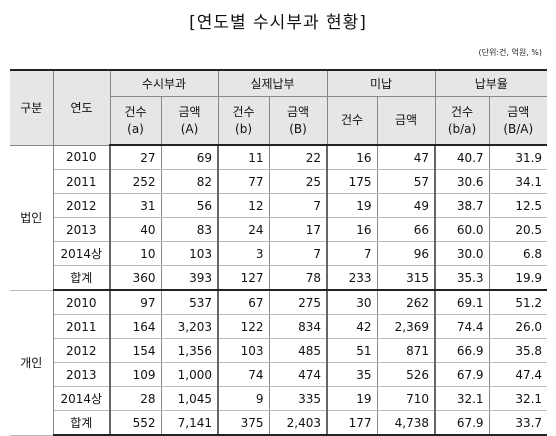 The height and width of the screenshot is (436, 556). Describe the element at coordinates (462, 181) in the screenshot. I see `value-cell: 30.6` at that location.